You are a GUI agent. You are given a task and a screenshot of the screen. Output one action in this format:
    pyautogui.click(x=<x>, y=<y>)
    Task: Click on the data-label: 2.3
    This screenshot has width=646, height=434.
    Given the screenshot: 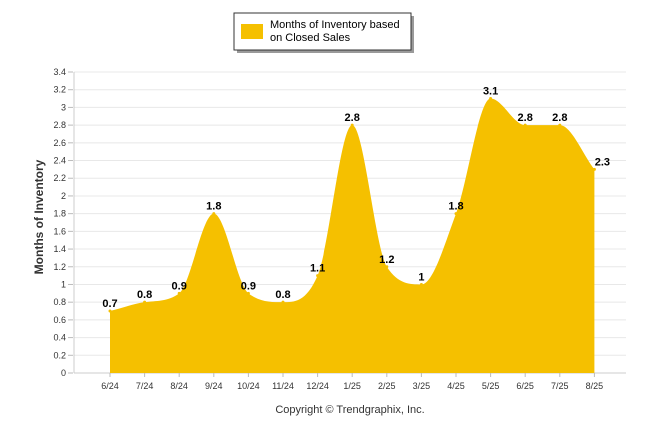 What is the action you would take?
    pyautogui.click(x=602, y=162)
    